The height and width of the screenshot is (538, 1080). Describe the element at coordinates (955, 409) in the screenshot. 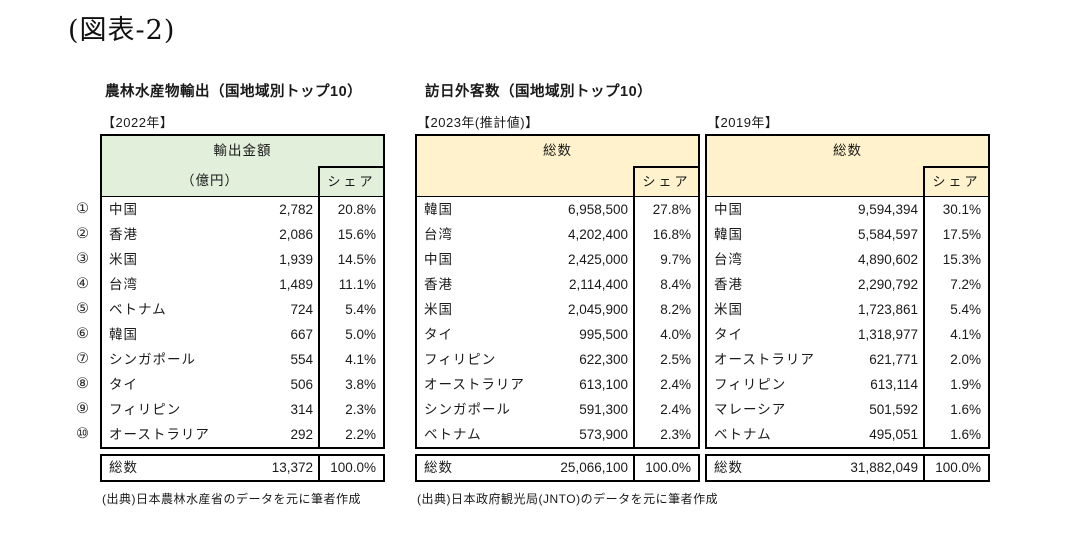

I see `share-cell: 1.6%` at that location.